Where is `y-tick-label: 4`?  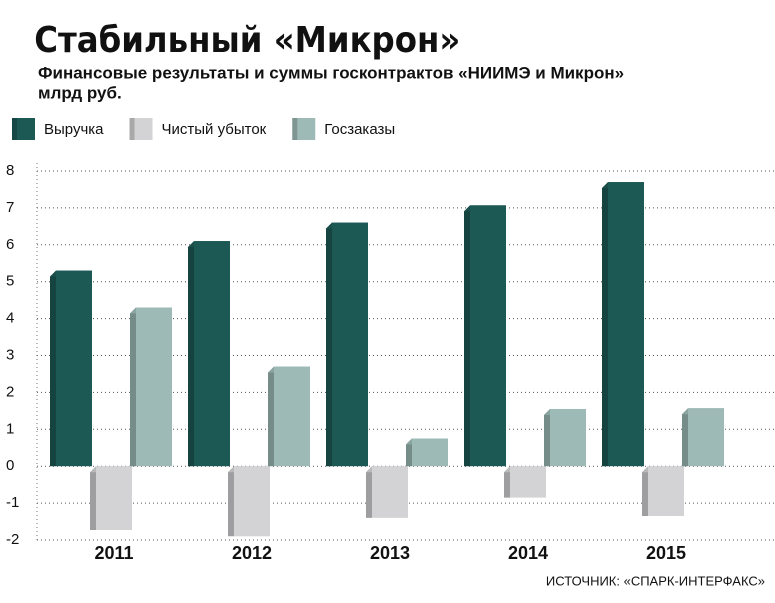
y-tick-label: 4 is located at coordinates (10, 318).